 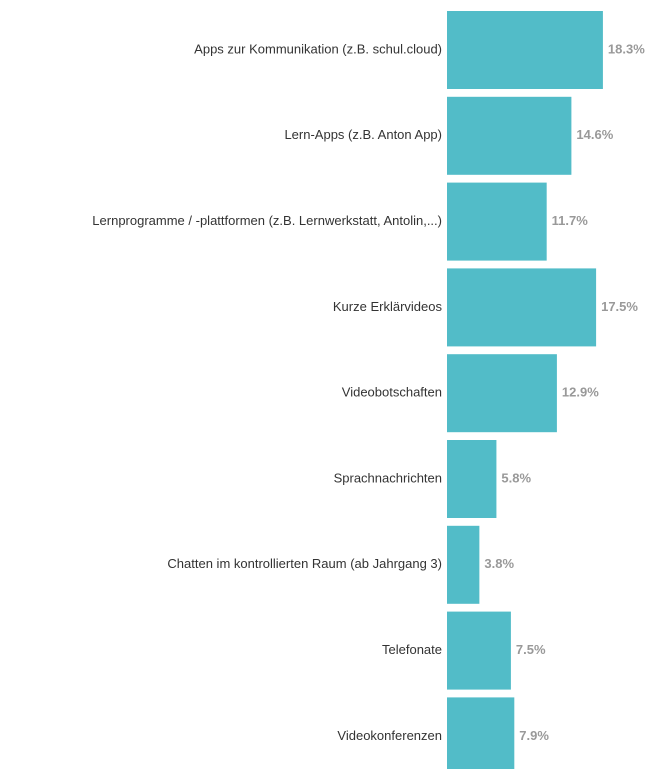 I want to click on category-label: Sprachnachrichten, so click(x=388, y=477).